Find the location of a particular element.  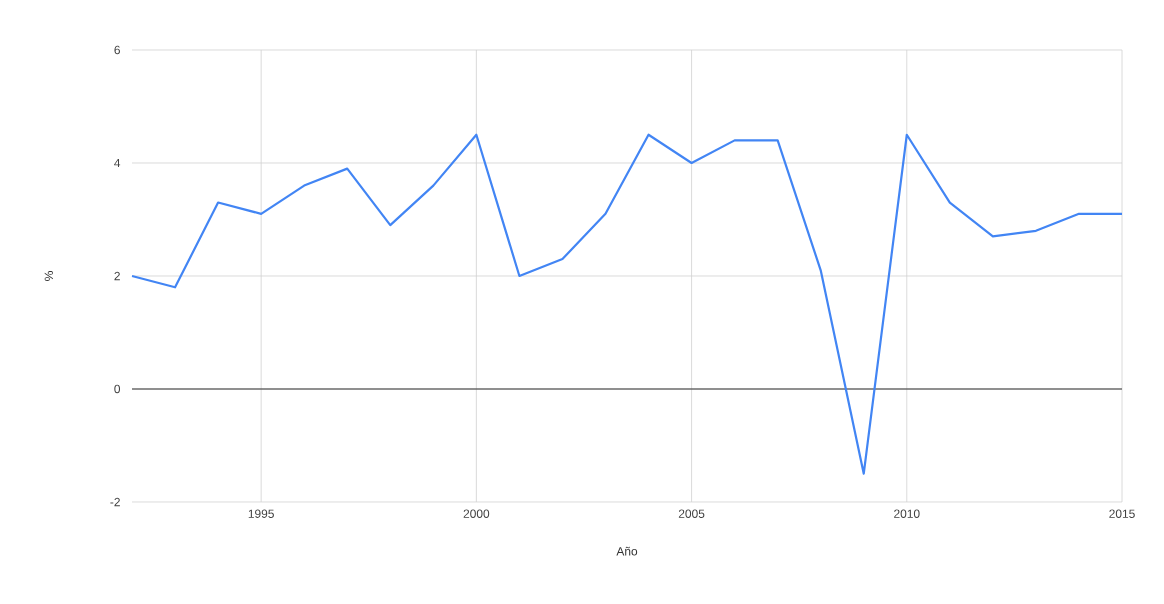

y-tick-label: -2 is located at coordinates (115, 502).